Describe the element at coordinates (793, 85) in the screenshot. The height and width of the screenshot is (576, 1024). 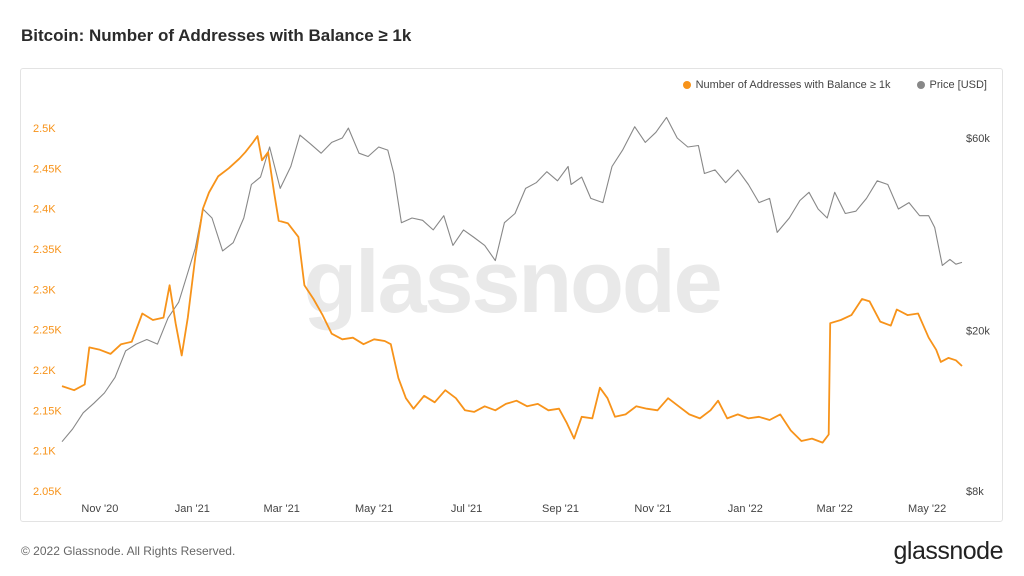
I see `legend-label-addresses: Number of Addresses with Balance ≥ 1k` at that location.